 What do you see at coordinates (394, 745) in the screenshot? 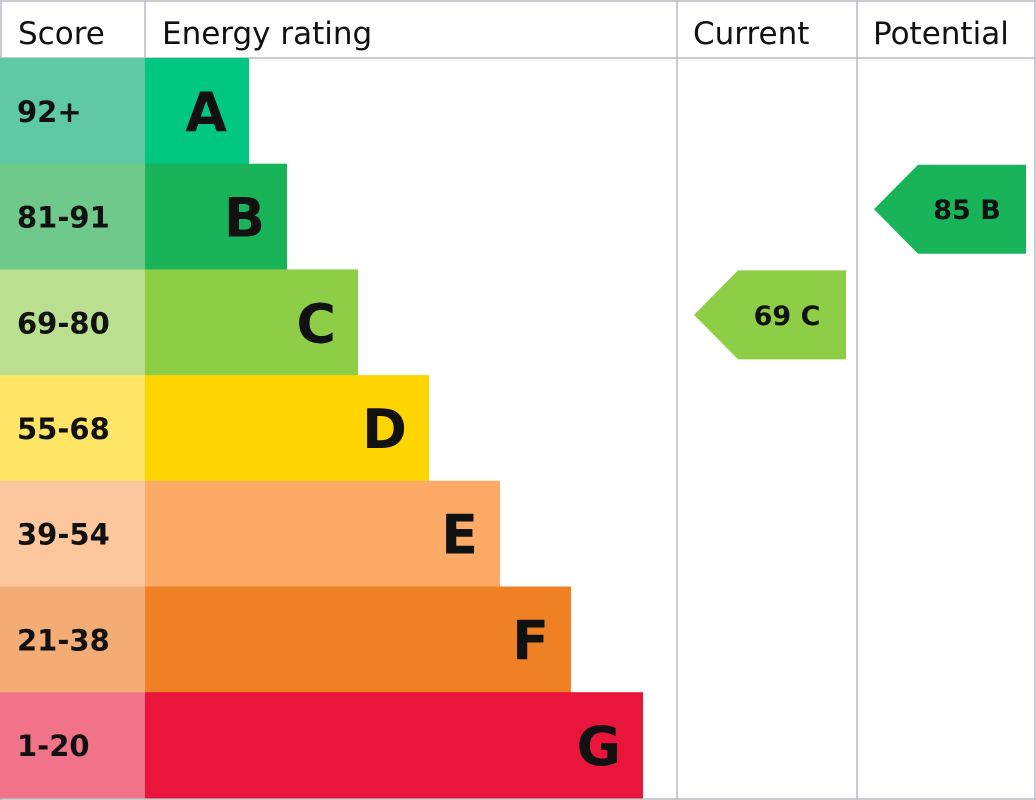
I see `band-bar-g` at bounding box center [394, 745].